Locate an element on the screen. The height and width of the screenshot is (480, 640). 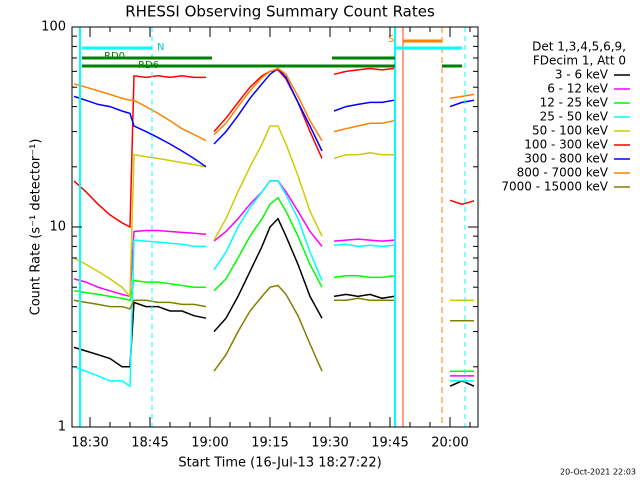
legend-label: 3 - 6 keV is located at coordinates (582, 75).